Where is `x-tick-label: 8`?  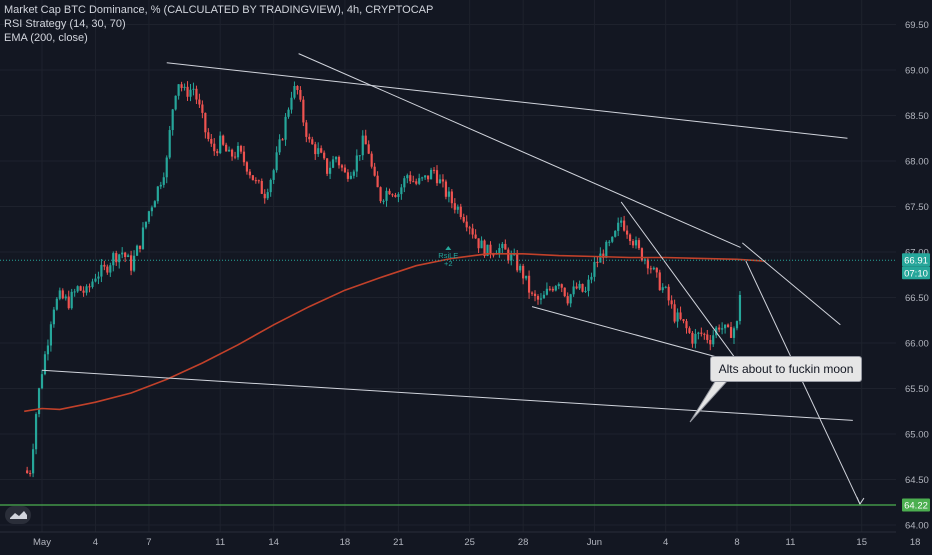 x-tick-label: 8 is located at coordinates (736, 542).